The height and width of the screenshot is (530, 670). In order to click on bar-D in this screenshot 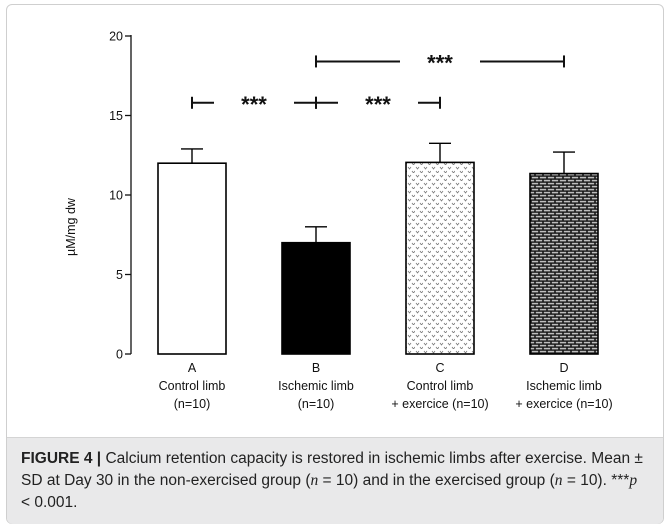, I will do `click(564, 264)`.